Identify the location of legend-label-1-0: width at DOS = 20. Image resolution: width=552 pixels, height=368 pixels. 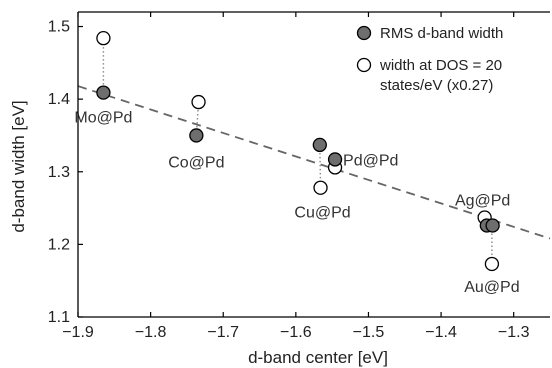
(440, 65).